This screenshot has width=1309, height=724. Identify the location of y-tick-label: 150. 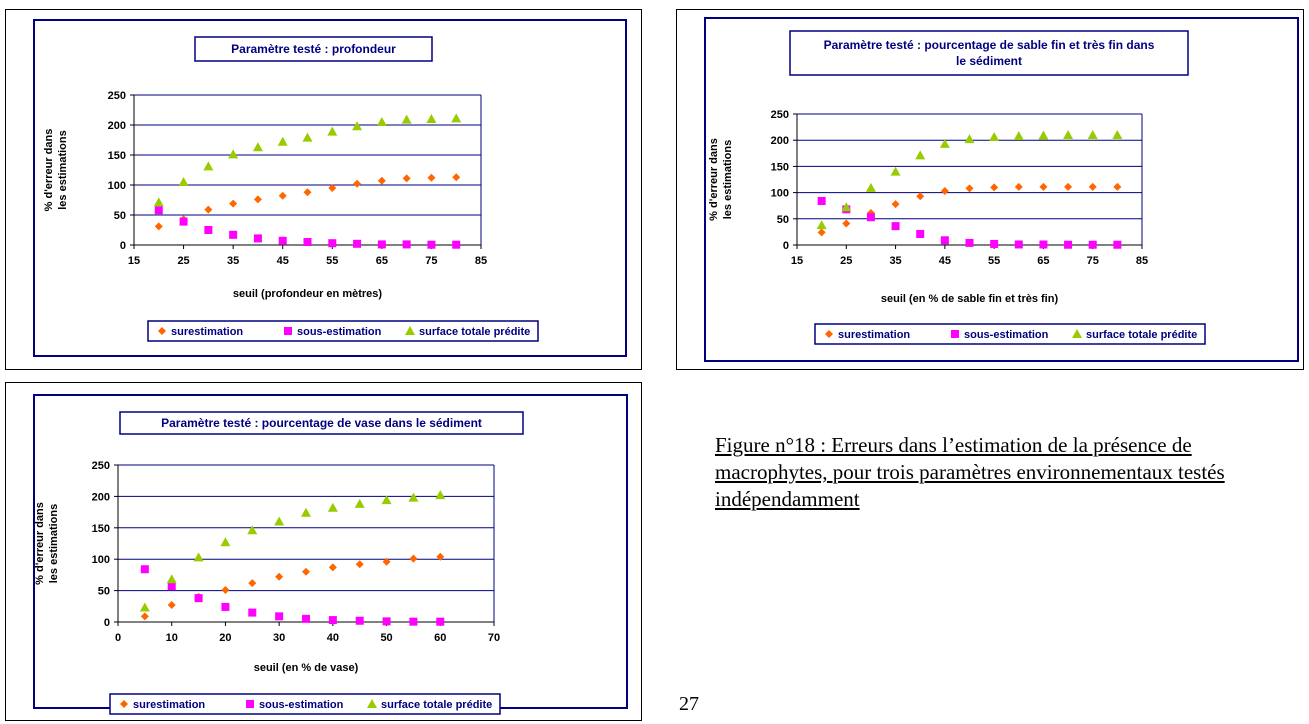
(780, 167).